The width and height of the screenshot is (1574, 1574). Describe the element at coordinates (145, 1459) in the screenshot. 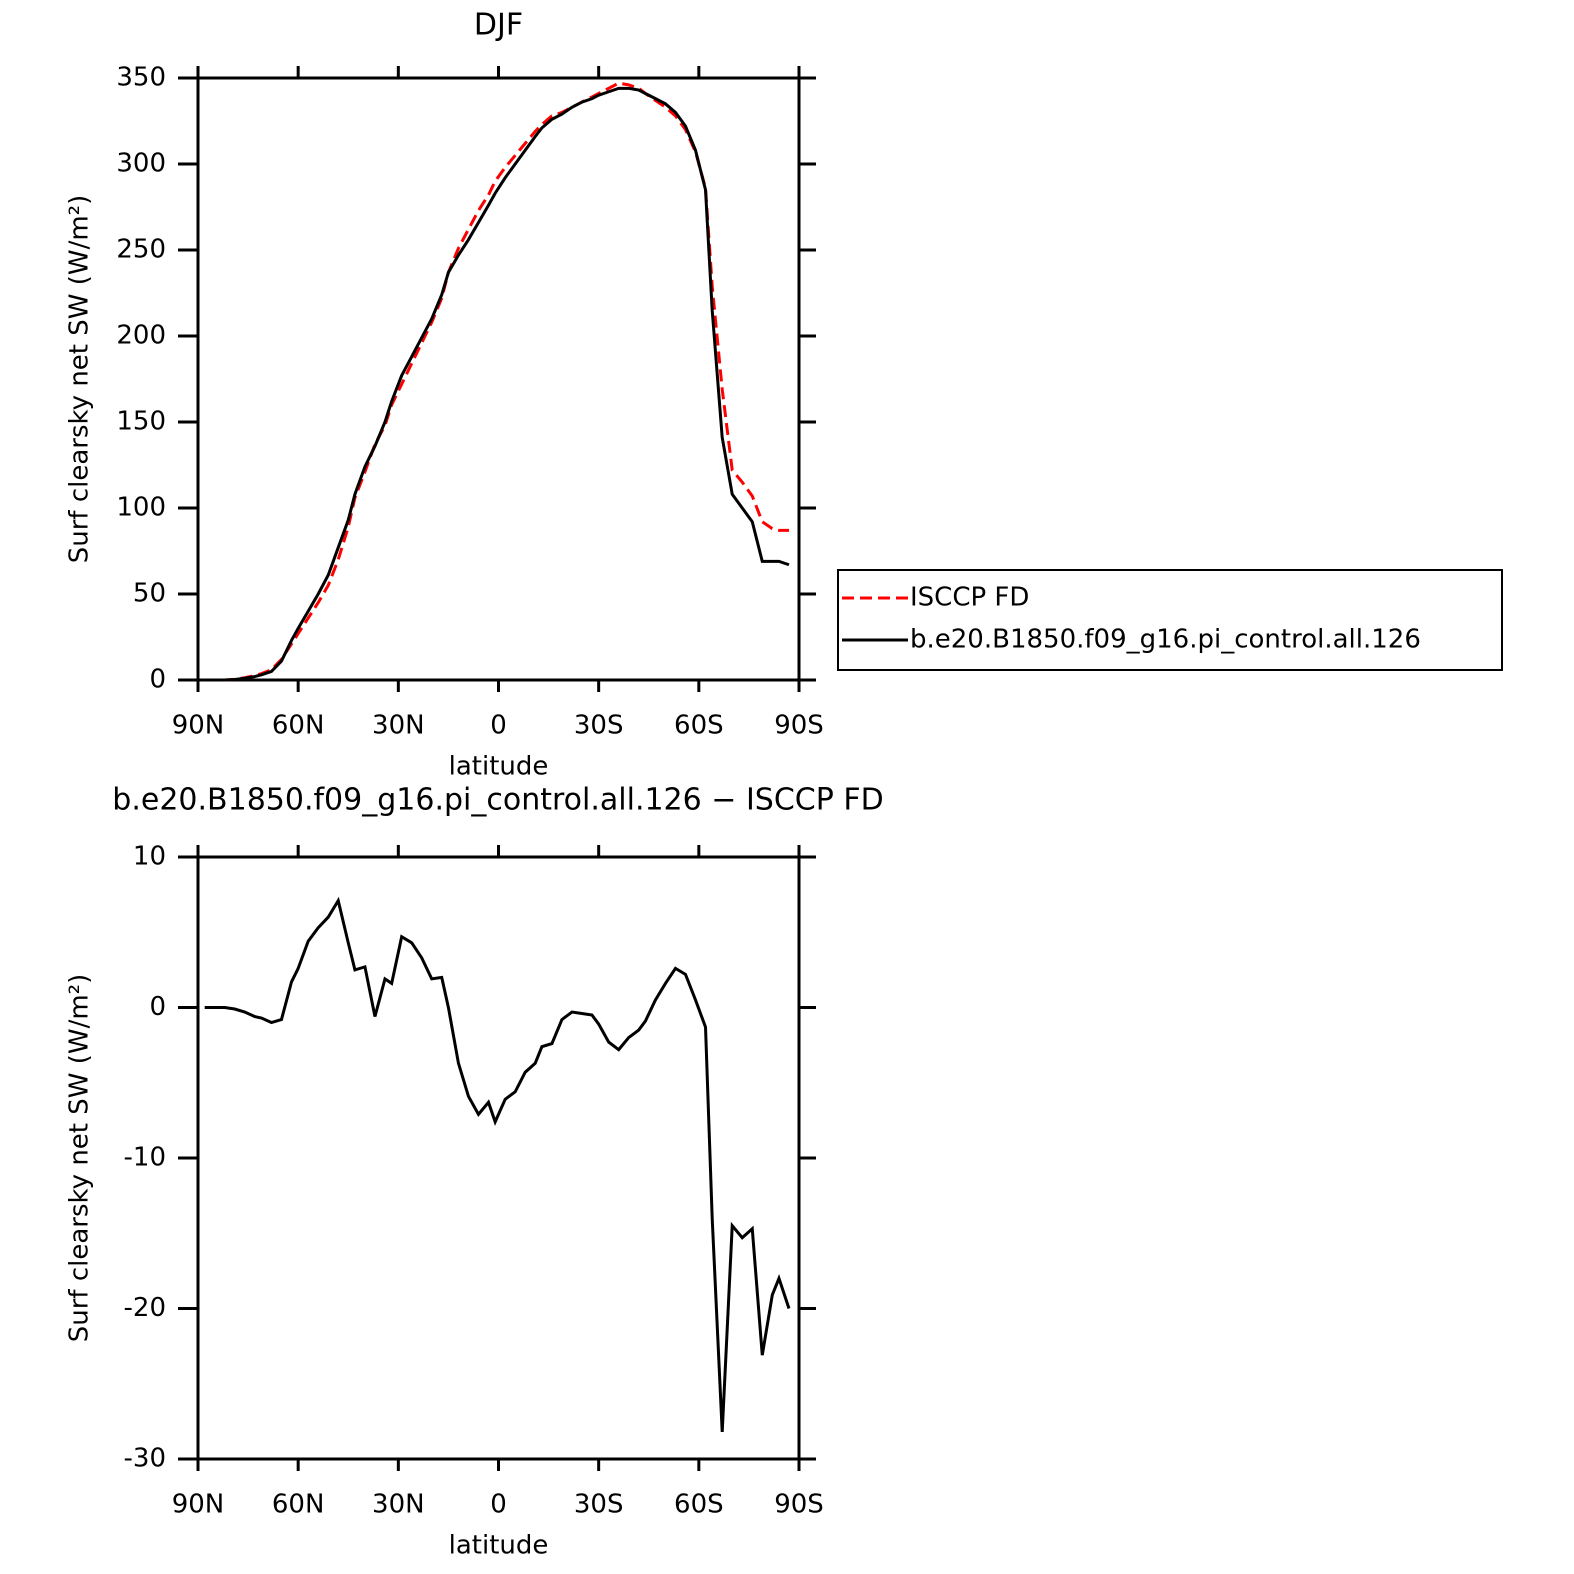

I see `y-tick-label: -30` at that location.